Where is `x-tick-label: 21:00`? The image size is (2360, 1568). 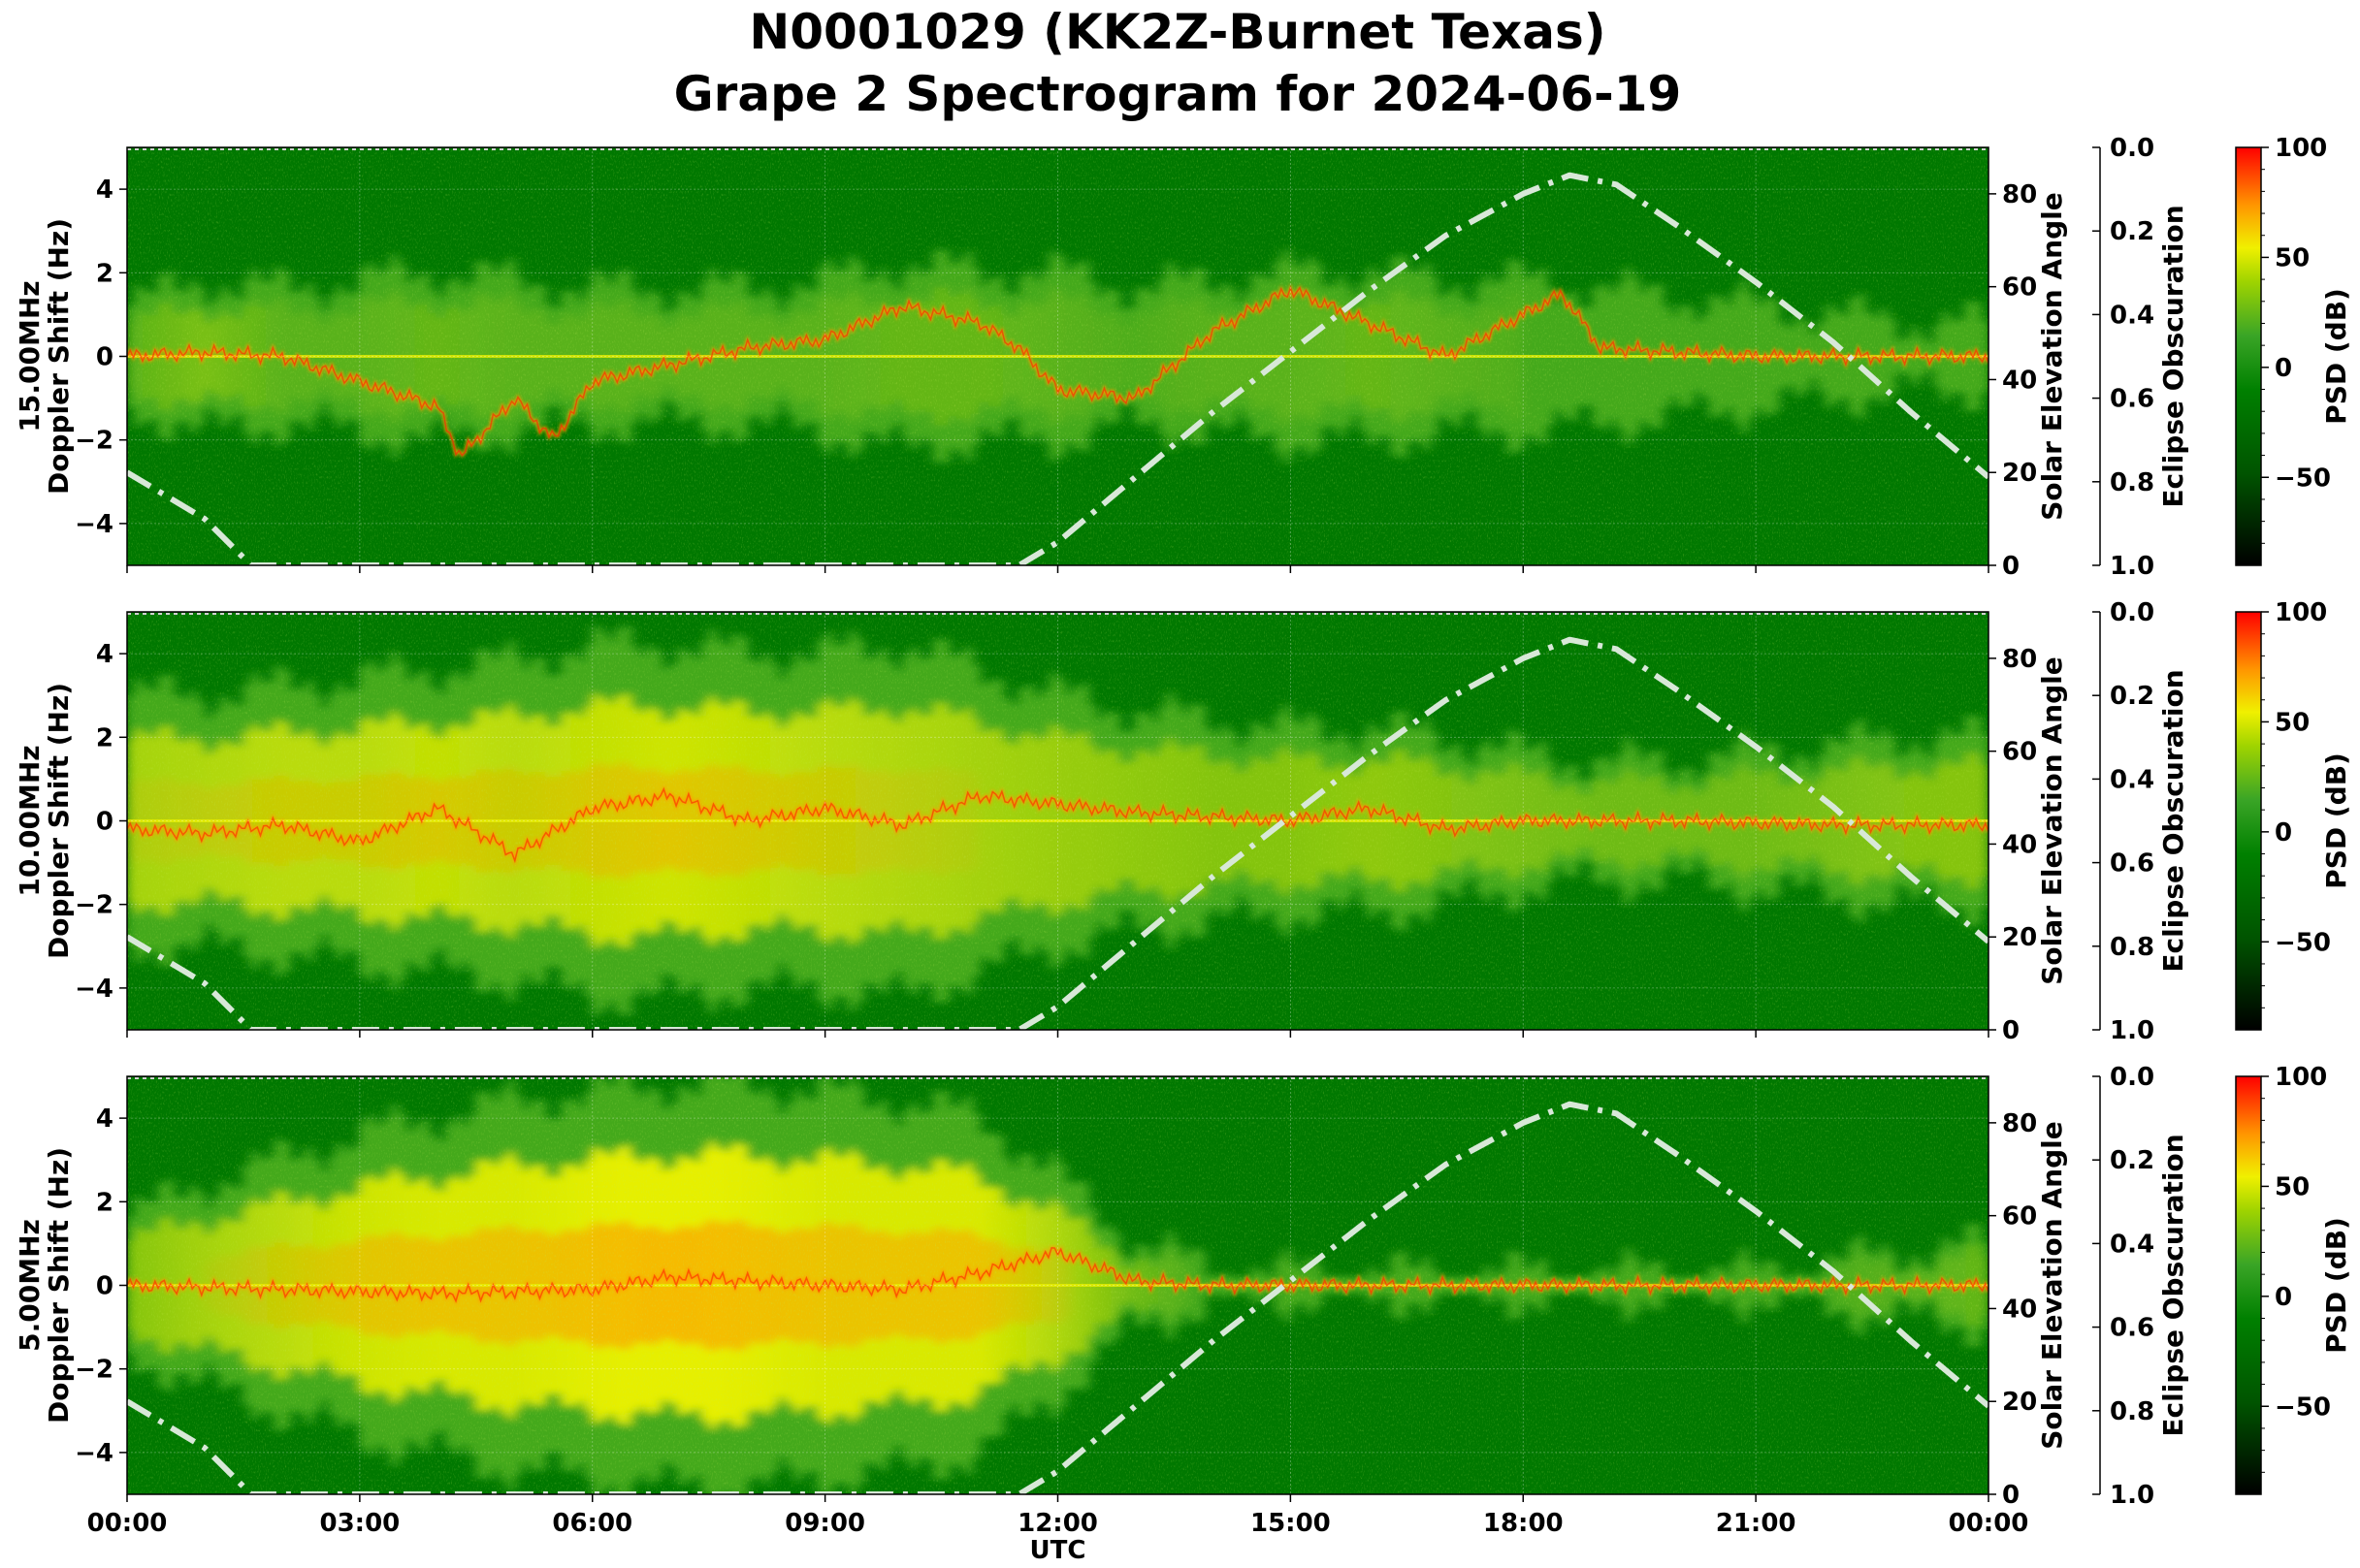
x-tick-label: 21:00 is located at coordinates (1756, 1523).